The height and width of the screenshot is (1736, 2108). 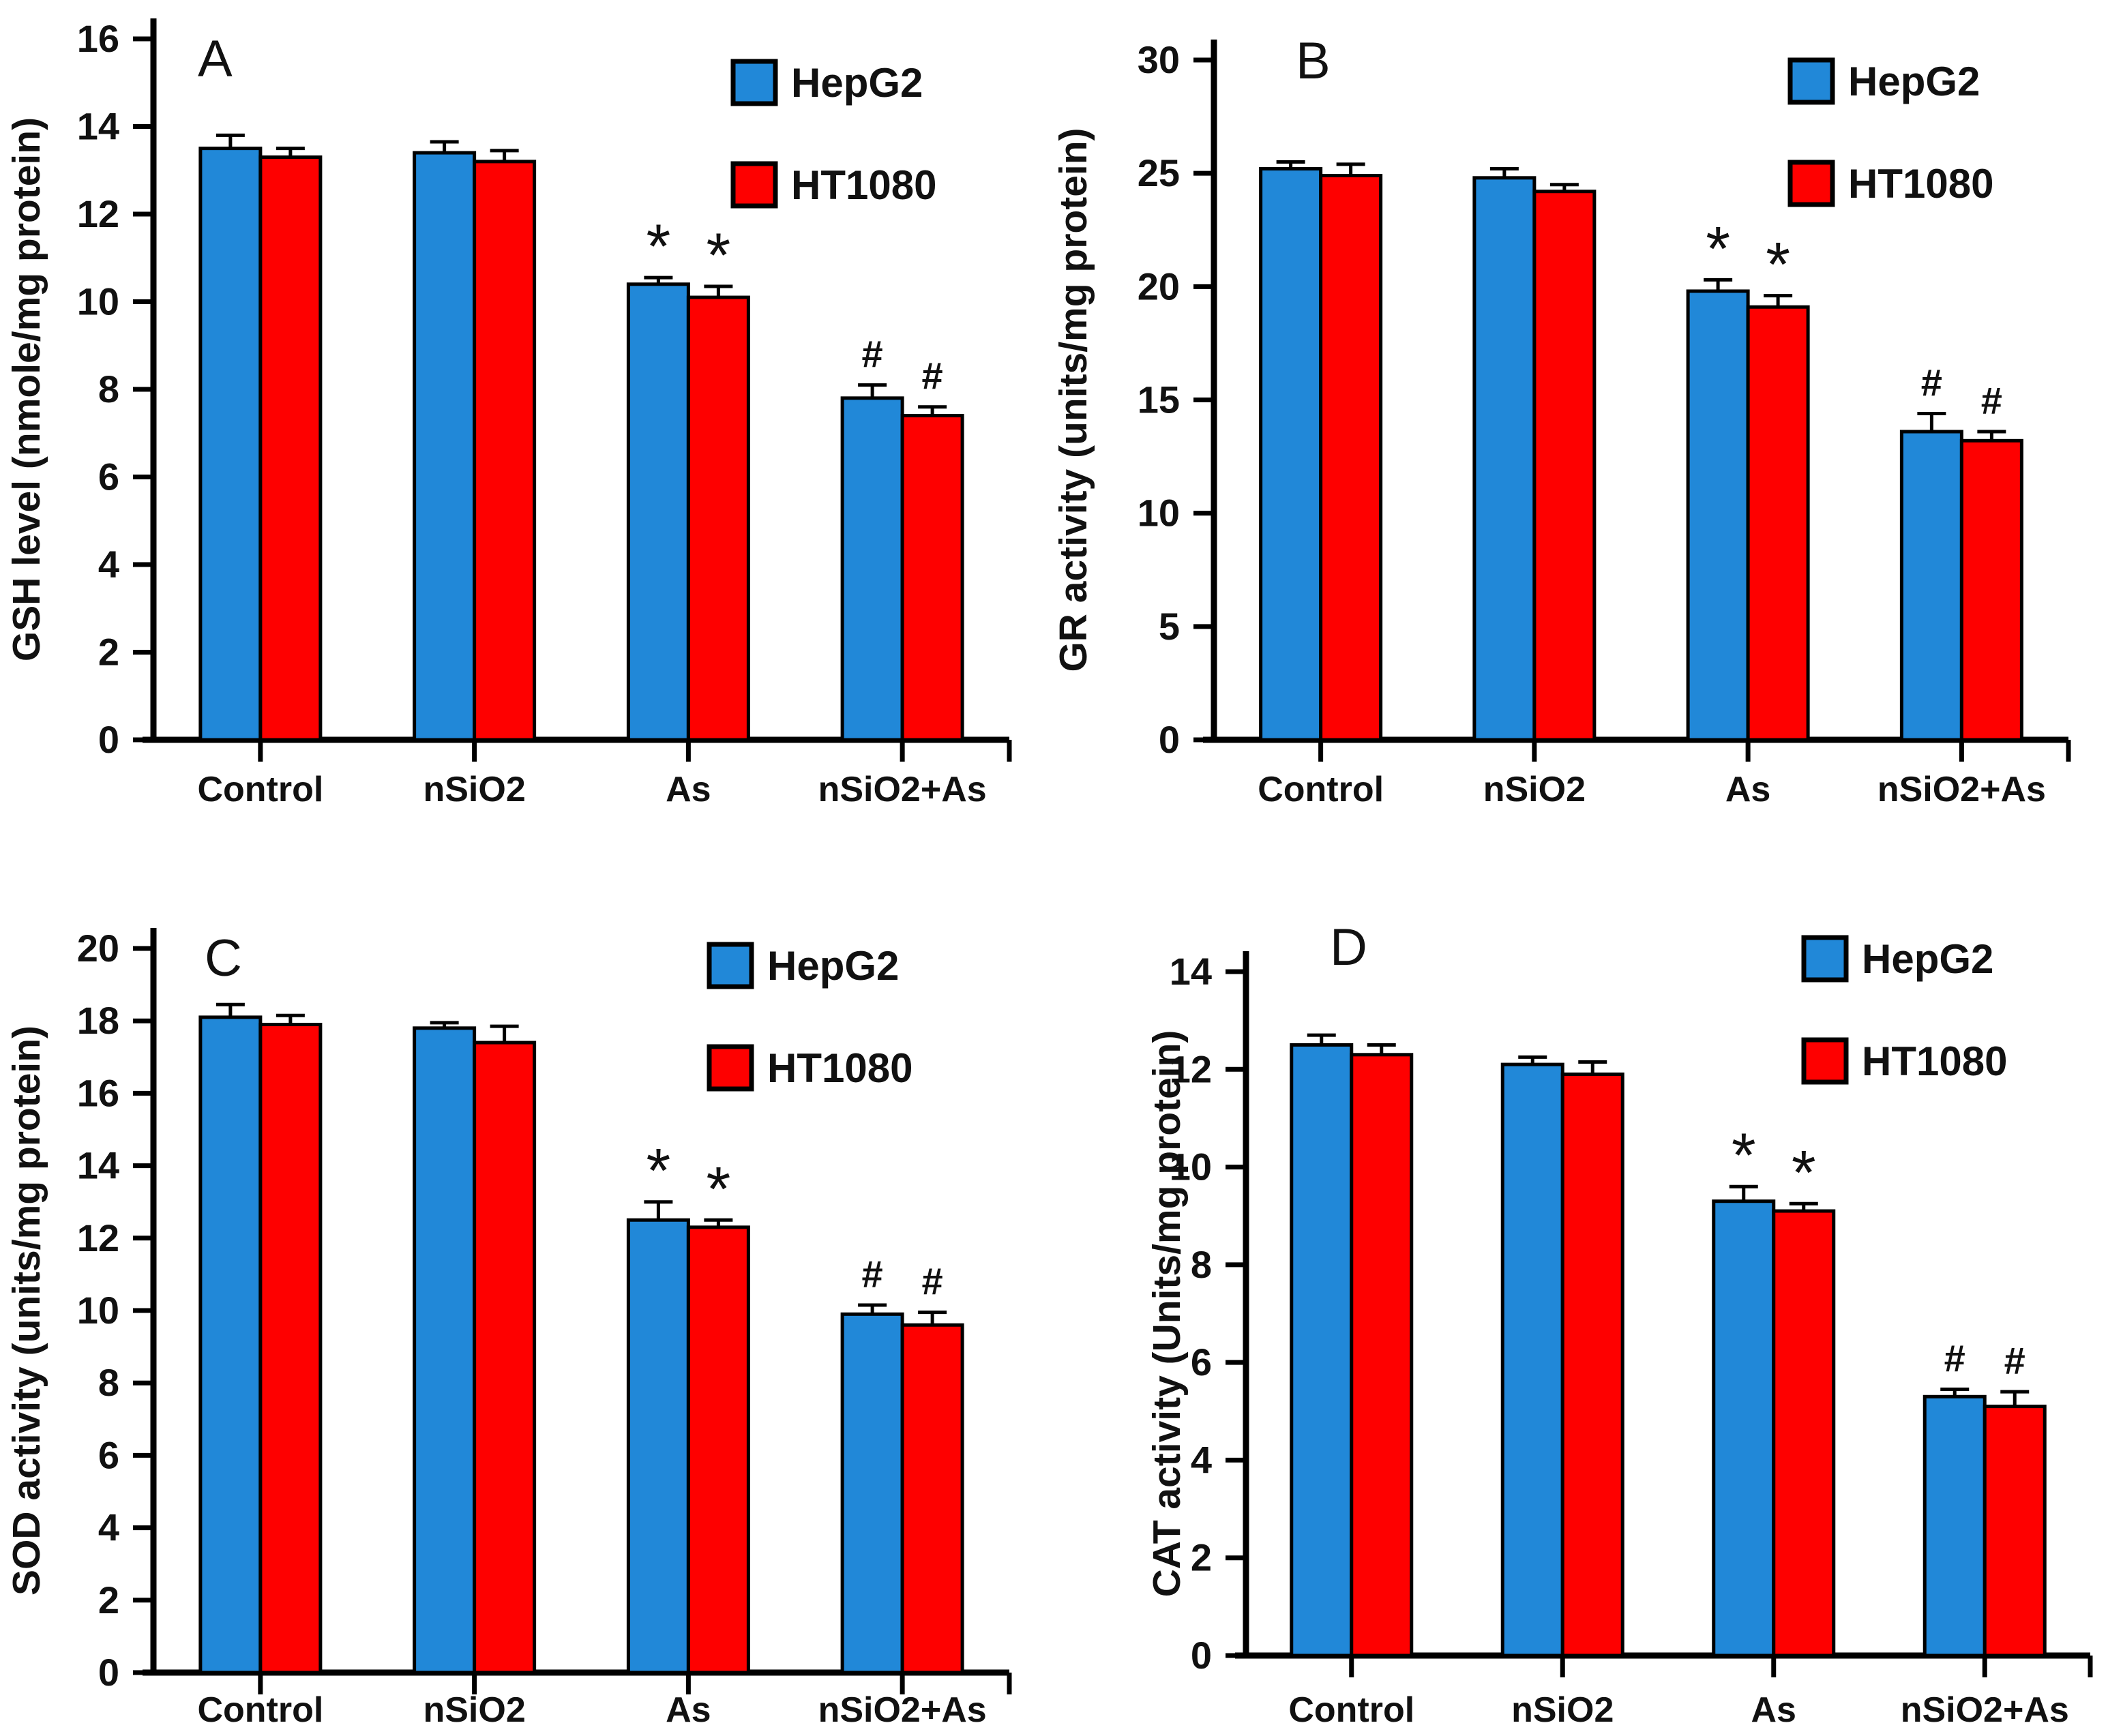 I want to click on y-axis-title: GR activity (units/mg protein), so click(x=1074, y=400).